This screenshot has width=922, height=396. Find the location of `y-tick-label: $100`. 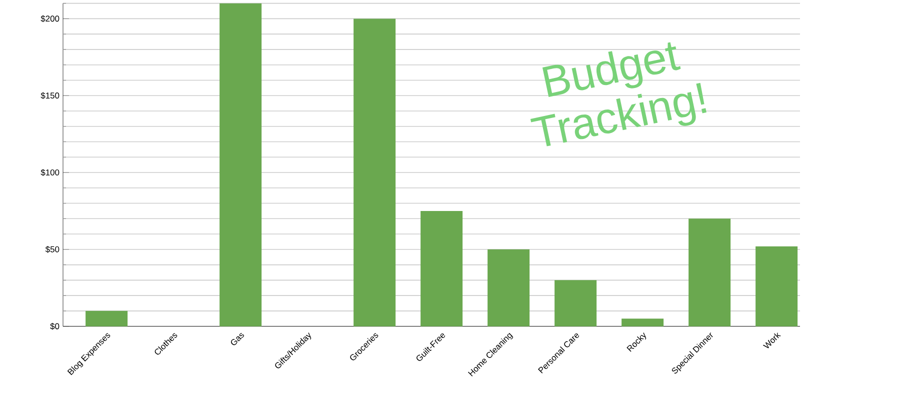

y-tick-label: $100 is located at coordinates (50, 172).